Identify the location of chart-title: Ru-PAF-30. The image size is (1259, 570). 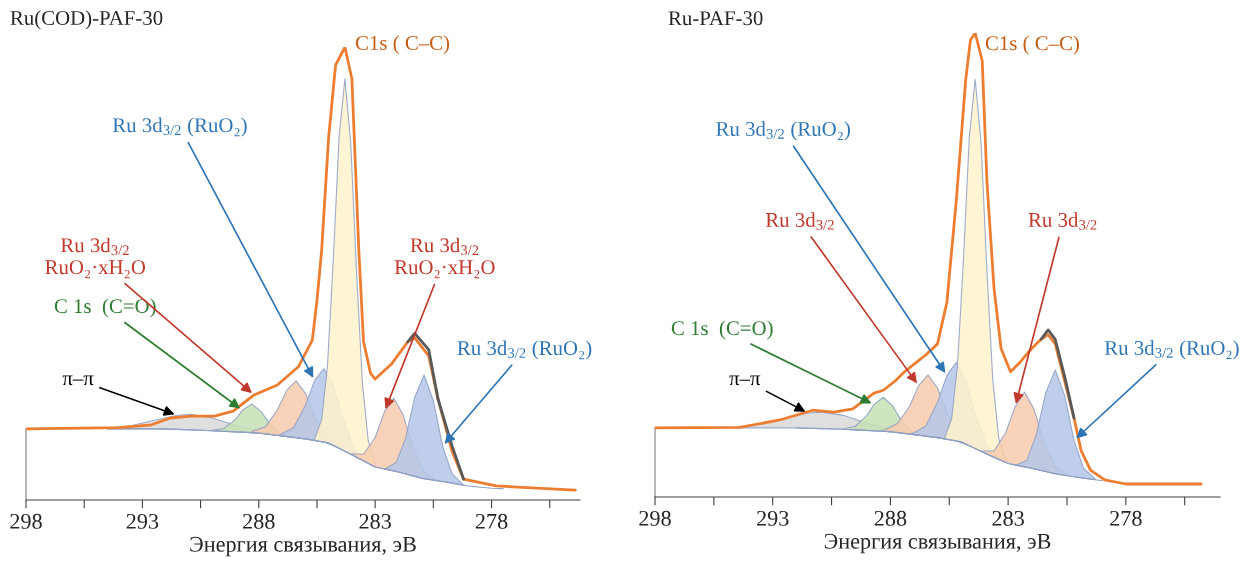
(715, 18).